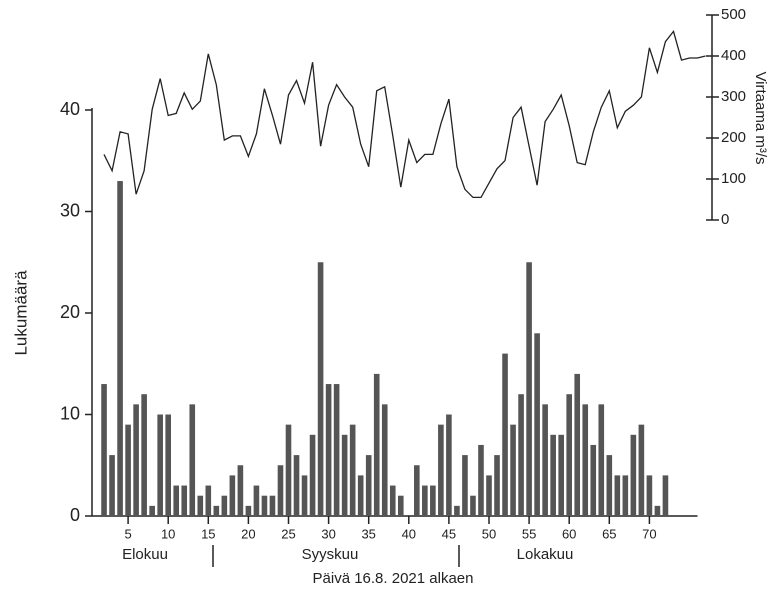 The width and height of the screenshot is (774, 593). I want to click on y2-tick-label: 200, so click(733, 137).